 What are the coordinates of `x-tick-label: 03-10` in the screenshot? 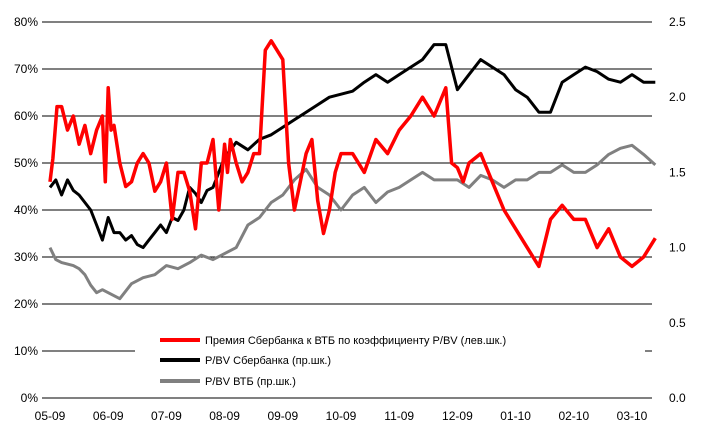 It's located at (632, 416).